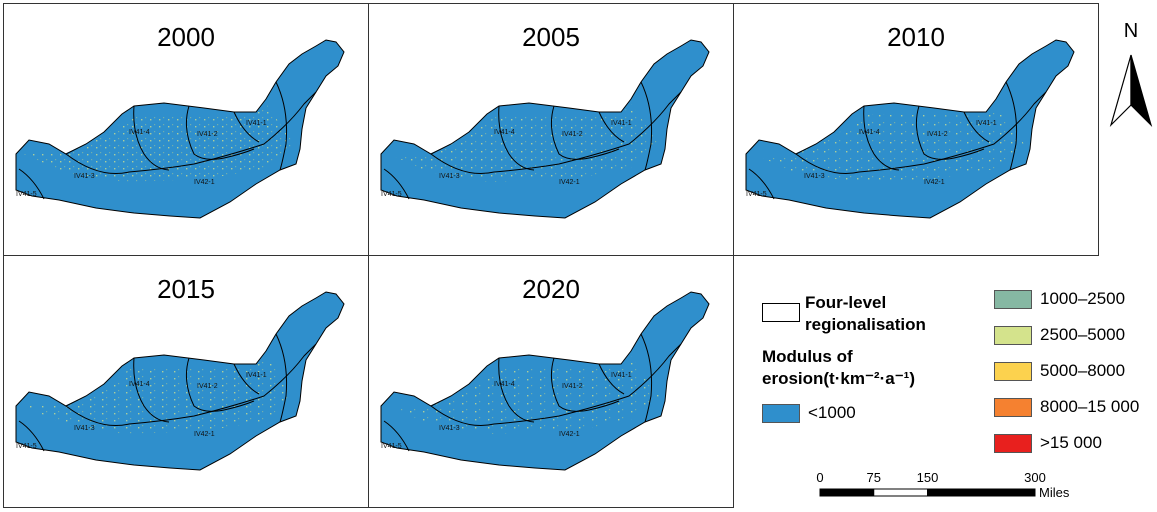 This screenshot has width=1157, height=512. I want to click on panel-year: 2000, so click(186, 37).